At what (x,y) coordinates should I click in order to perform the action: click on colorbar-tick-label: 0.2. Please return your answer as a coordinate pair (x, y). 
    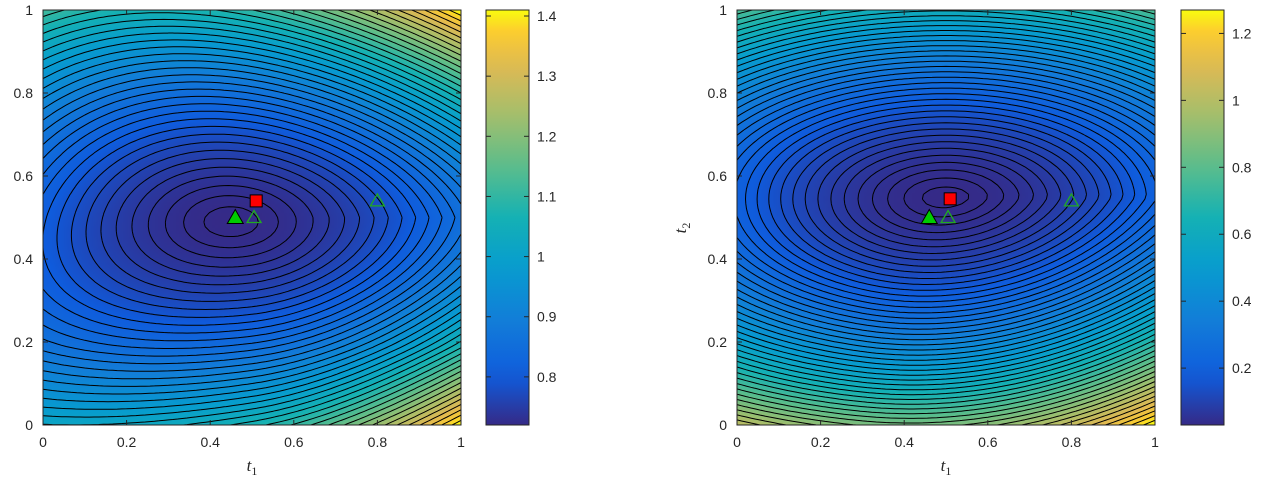
    Looking at the image, I should click on (1242, 368).